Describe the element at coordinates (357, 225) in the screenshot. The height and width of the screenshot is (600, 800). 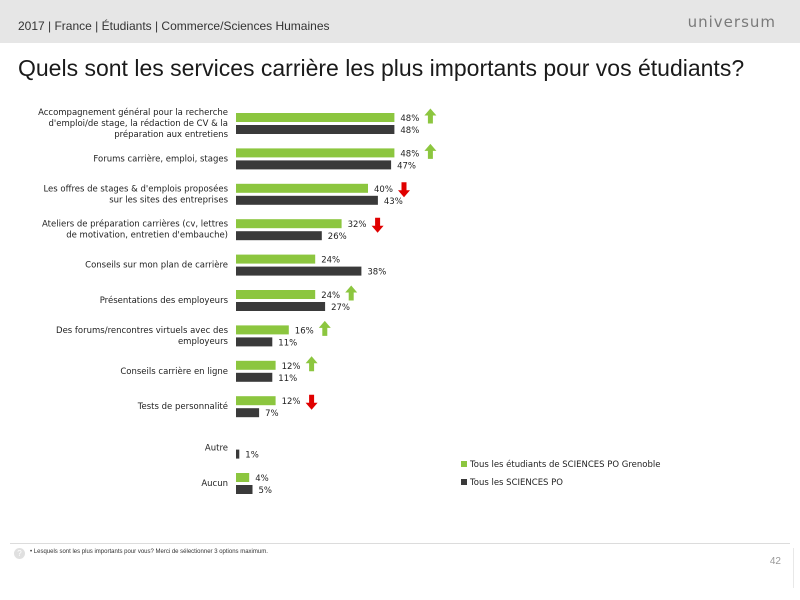
I see `data-label: 32%` at that location.